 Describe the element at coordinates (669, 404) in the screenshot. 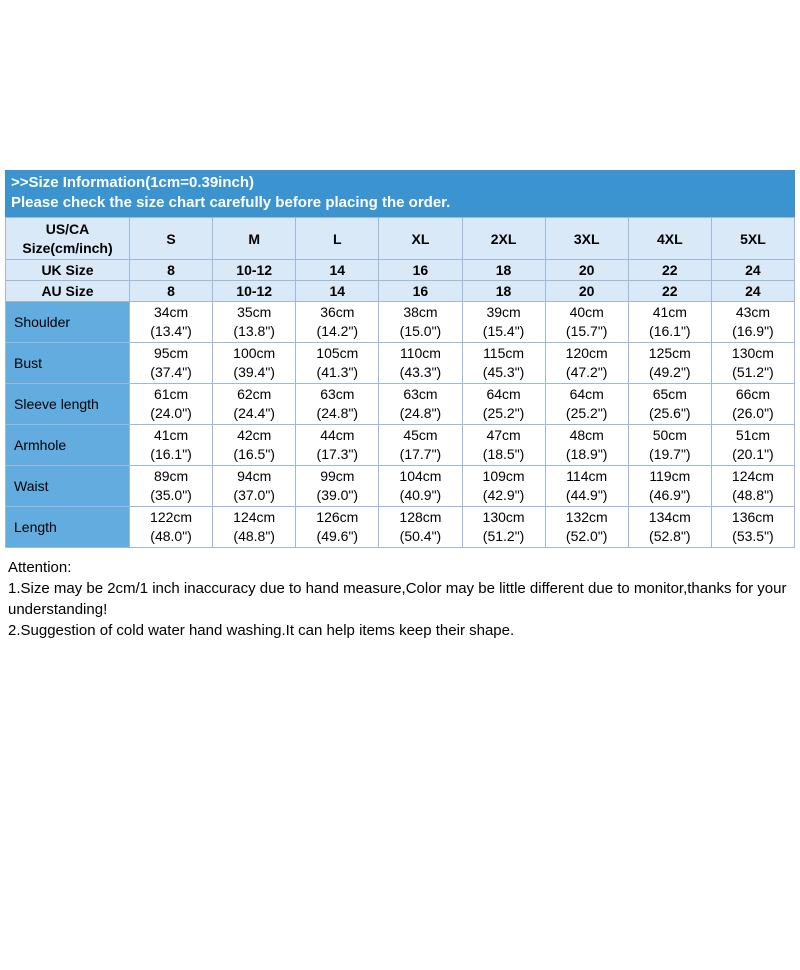

I see `size-cell: 65cm (25.6")` at that location.